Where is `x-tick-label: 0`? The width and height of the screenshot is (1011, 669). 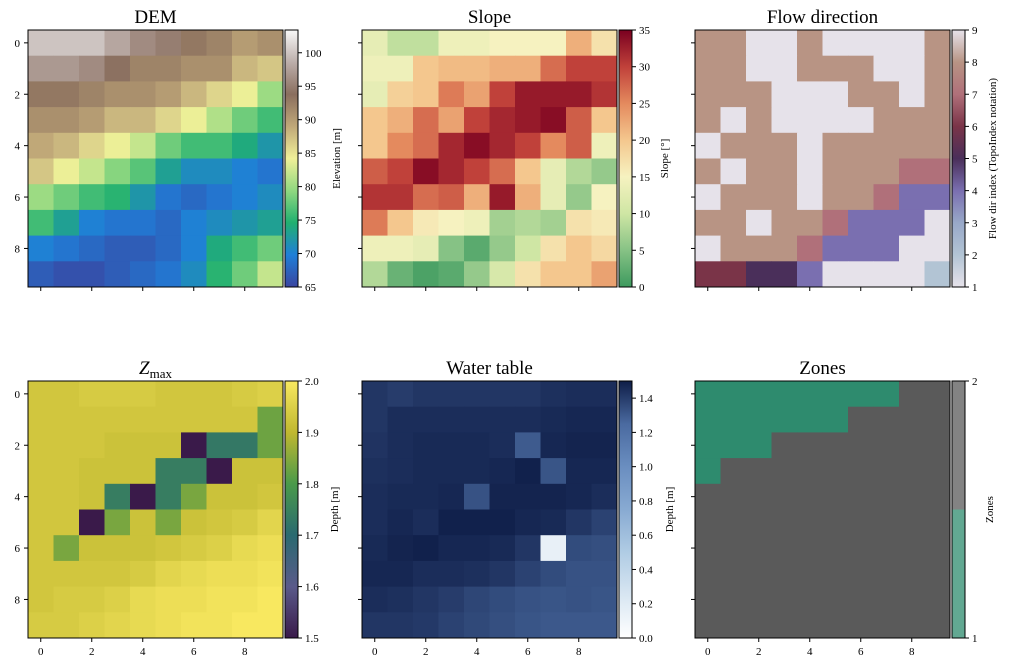
x-tick-label: 0 is located at coordinates (375, 652).